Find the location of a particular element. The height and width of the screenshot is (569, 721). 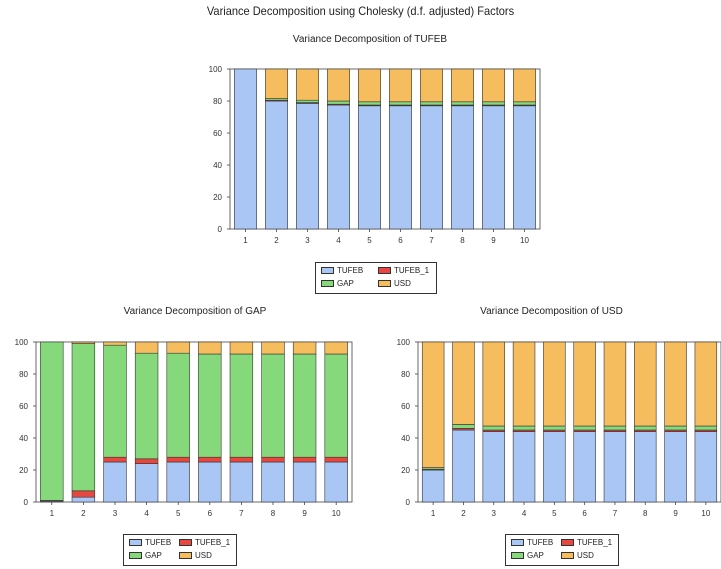

y-tick-label: 20 is located at coordinates (405, 470).